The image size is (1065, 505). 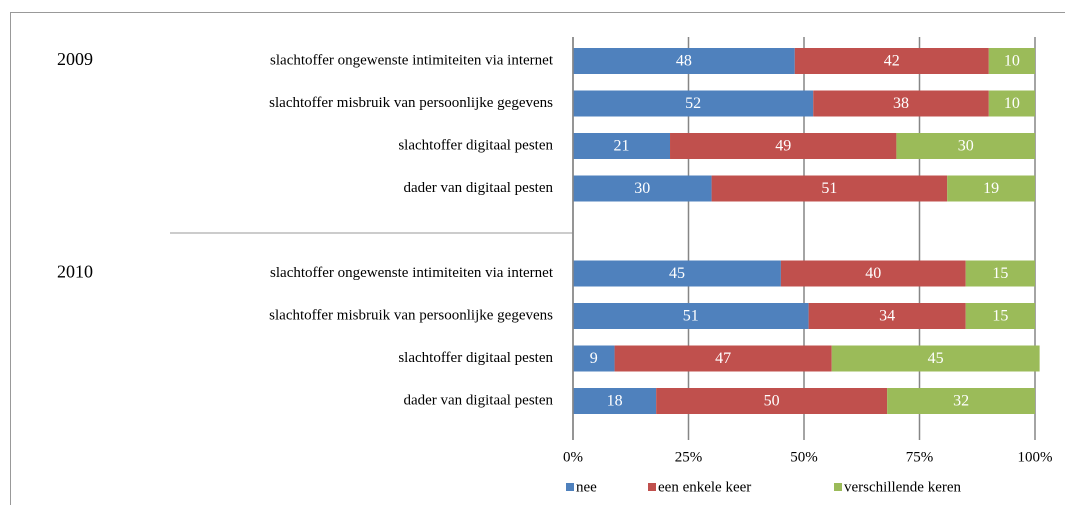 I want to click on value-label: 34, so click(x=887, y=316).